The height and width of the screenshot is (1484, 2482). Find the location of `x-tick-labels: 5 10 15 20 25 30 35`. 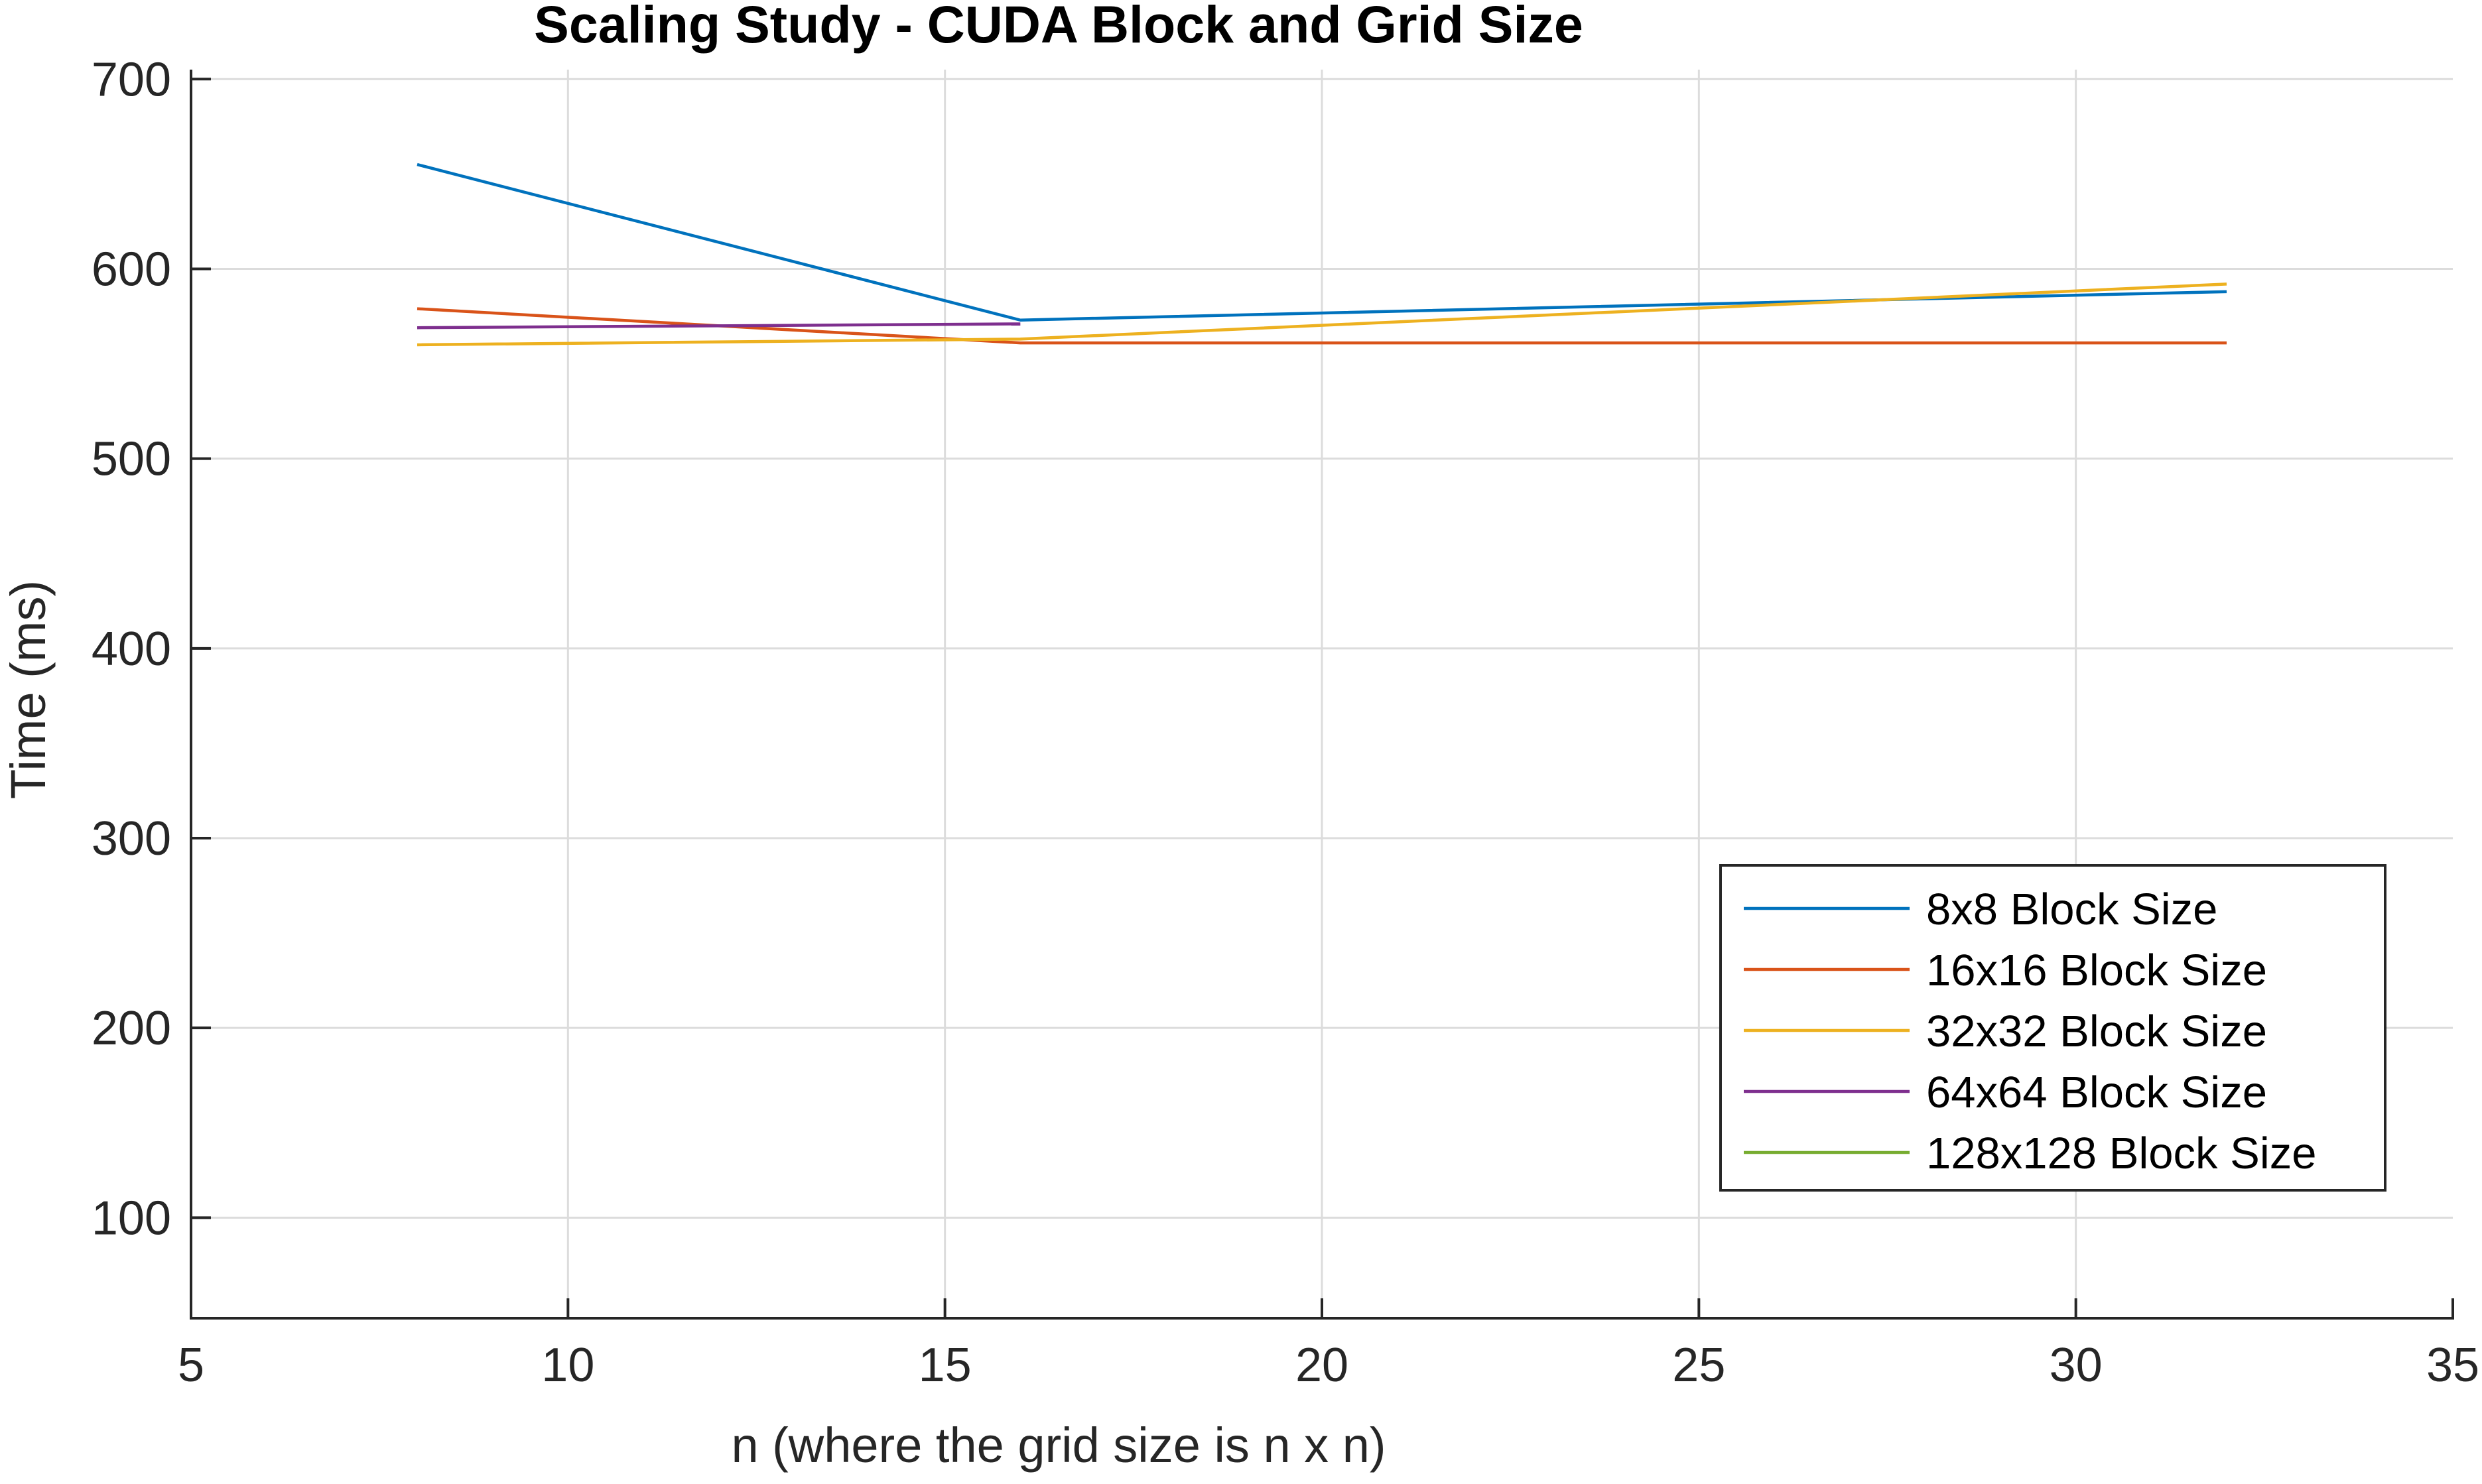

x-tick-labels: 5 10 15 20 25 30 35 is located at coordinates (1328, 1365).